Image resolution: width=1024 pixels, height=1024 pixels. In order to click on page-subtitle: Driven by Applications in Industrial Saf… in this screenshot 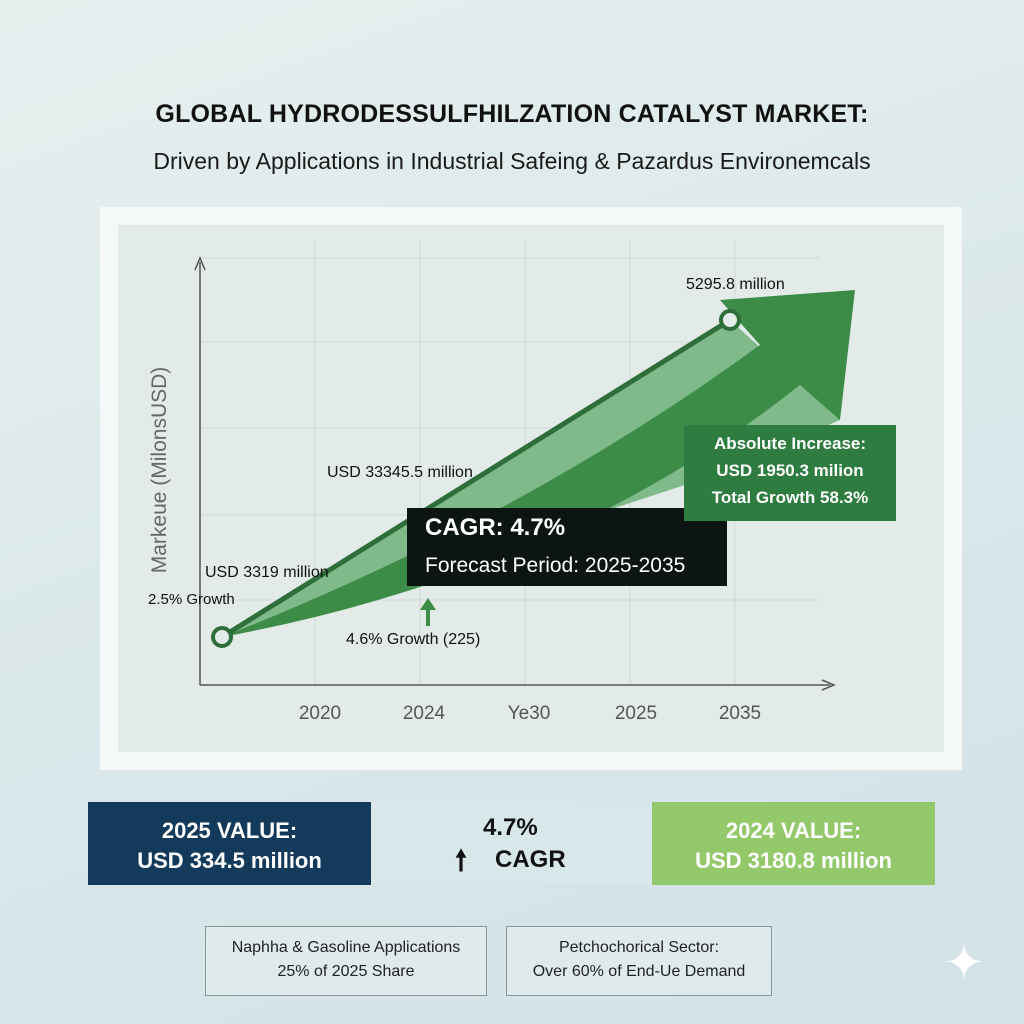, I will do `click(512, 161)`.